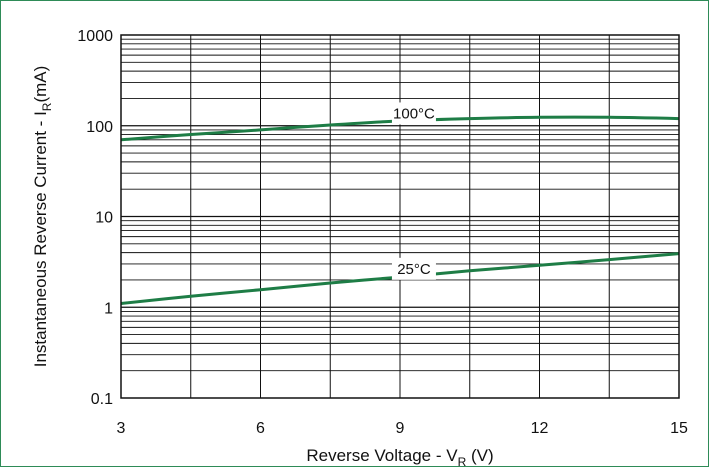 Image resolution: width=709 pixels, height=468 pixels. I want to click on x-tick-label: 3, so click(121, 428).